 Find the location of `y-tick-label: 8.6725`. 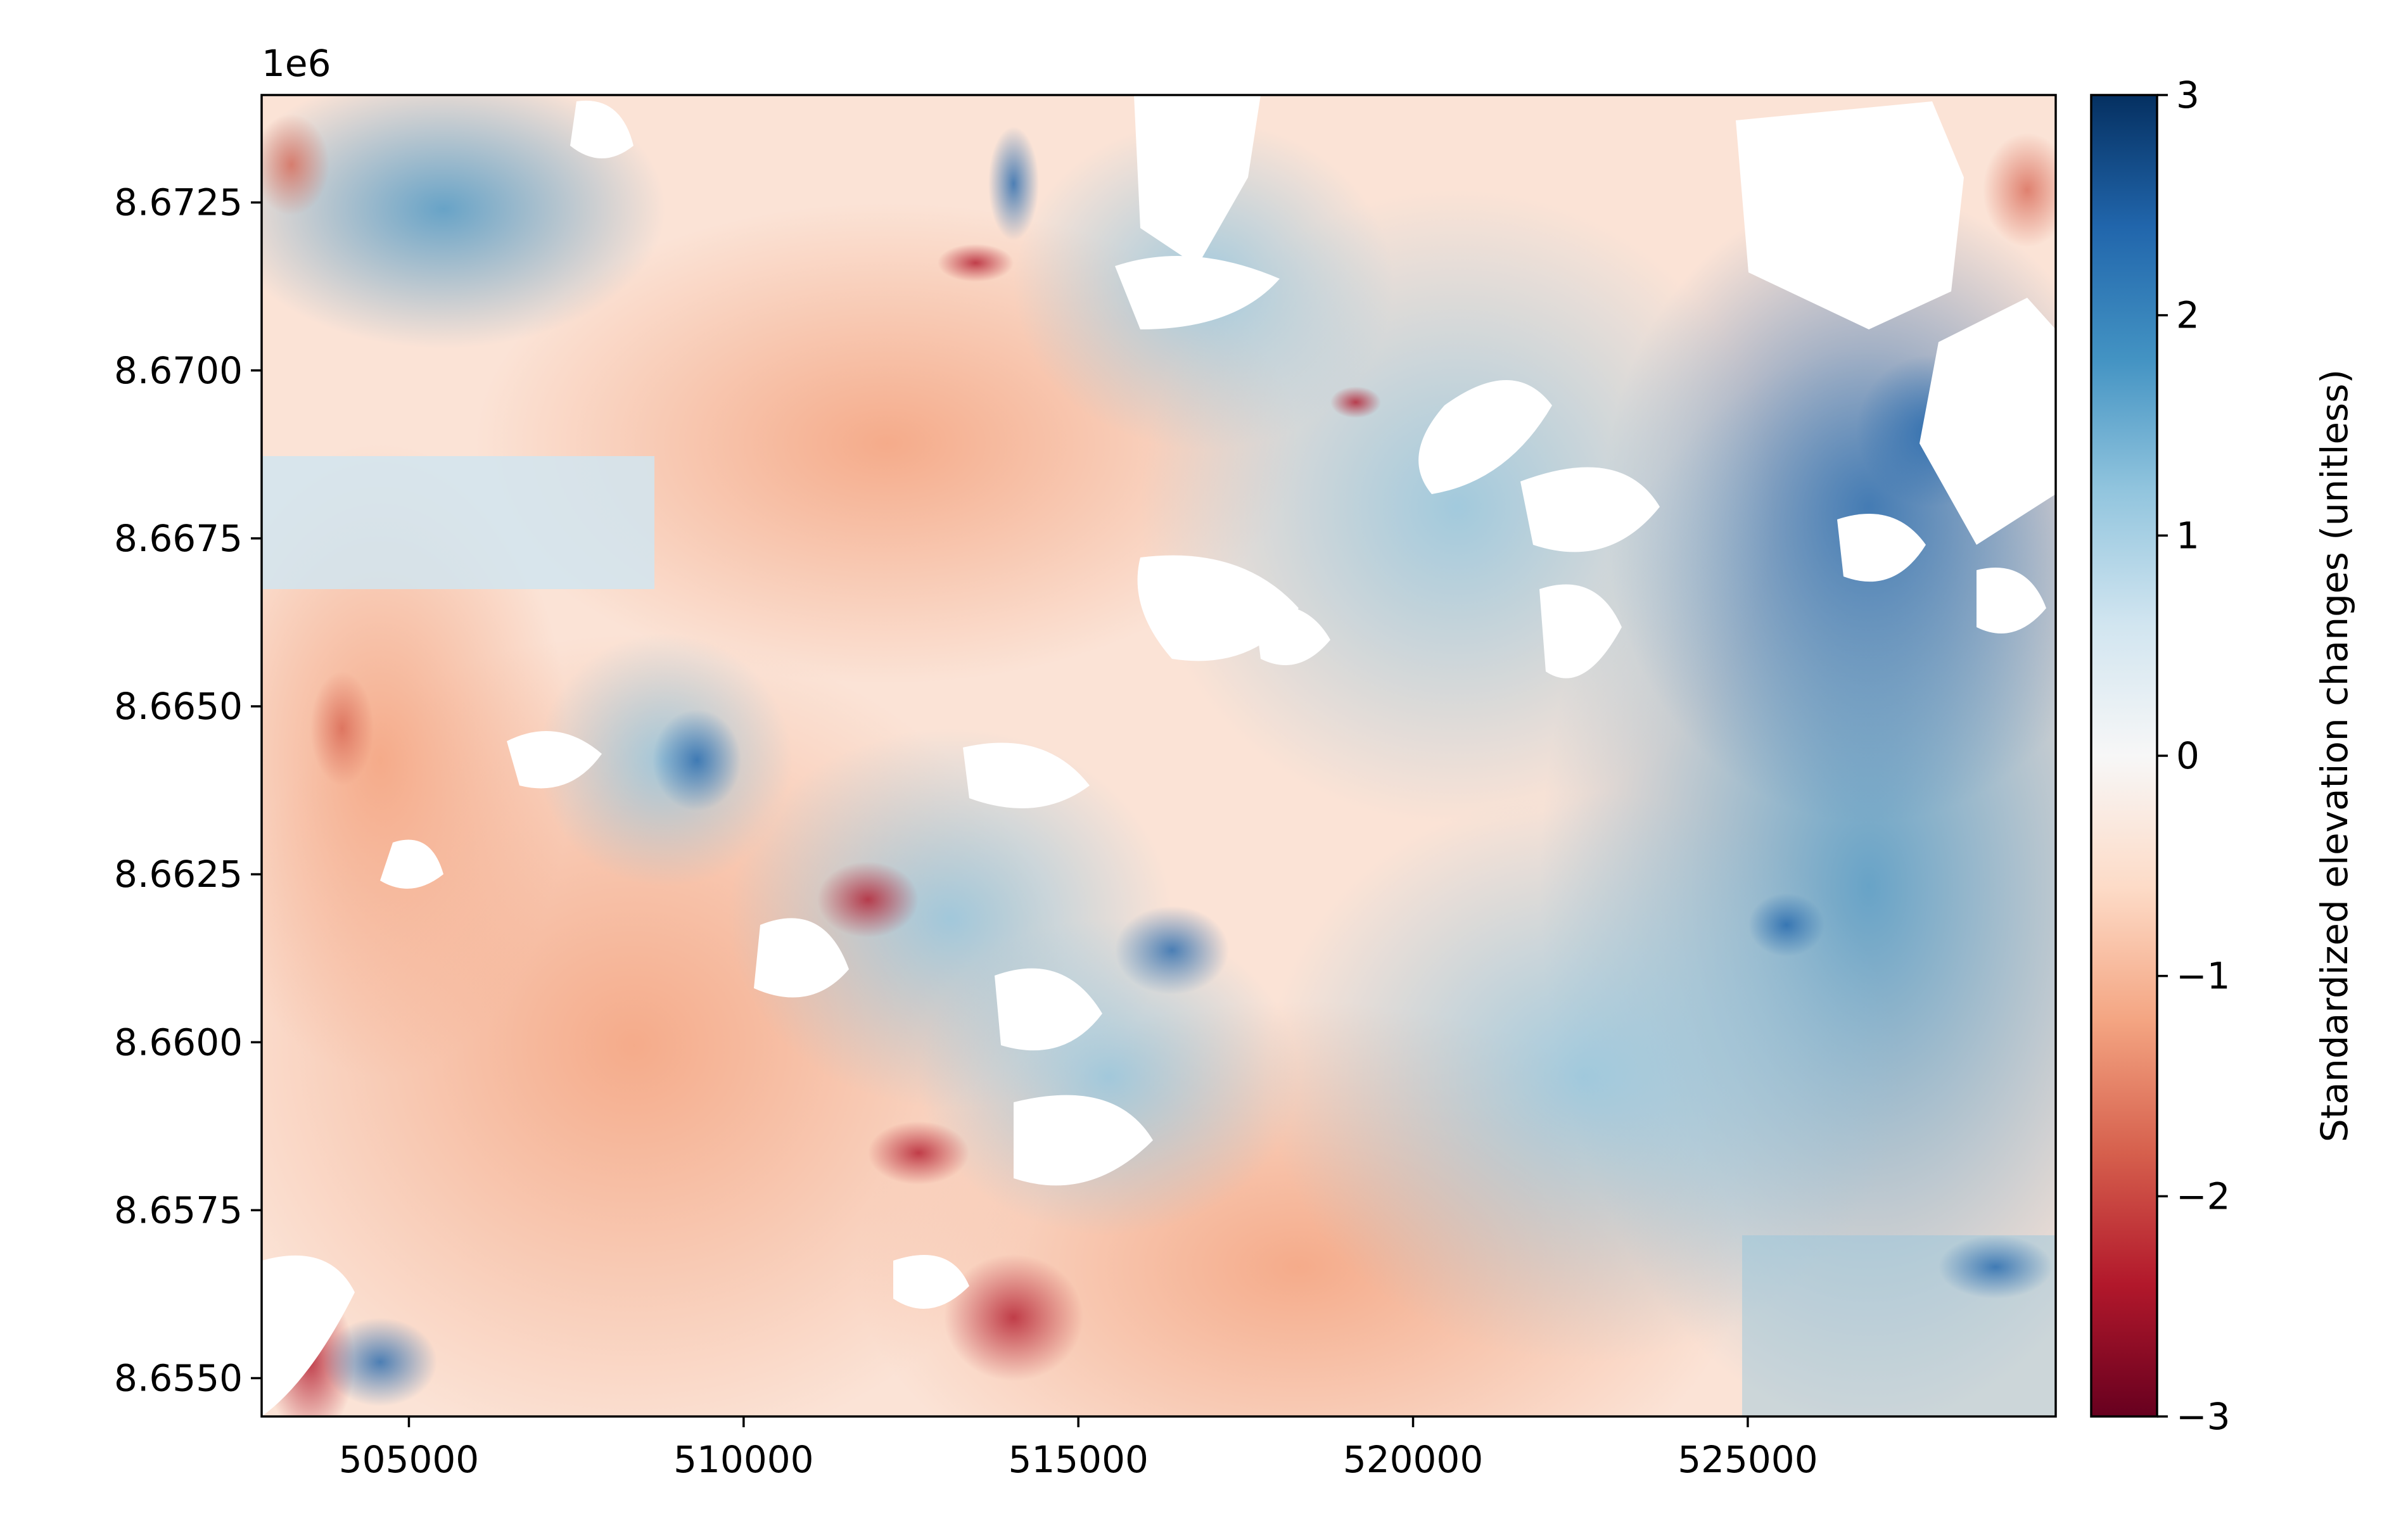

y-tick-label: 8.6725 is located at coordinates (178, 202).